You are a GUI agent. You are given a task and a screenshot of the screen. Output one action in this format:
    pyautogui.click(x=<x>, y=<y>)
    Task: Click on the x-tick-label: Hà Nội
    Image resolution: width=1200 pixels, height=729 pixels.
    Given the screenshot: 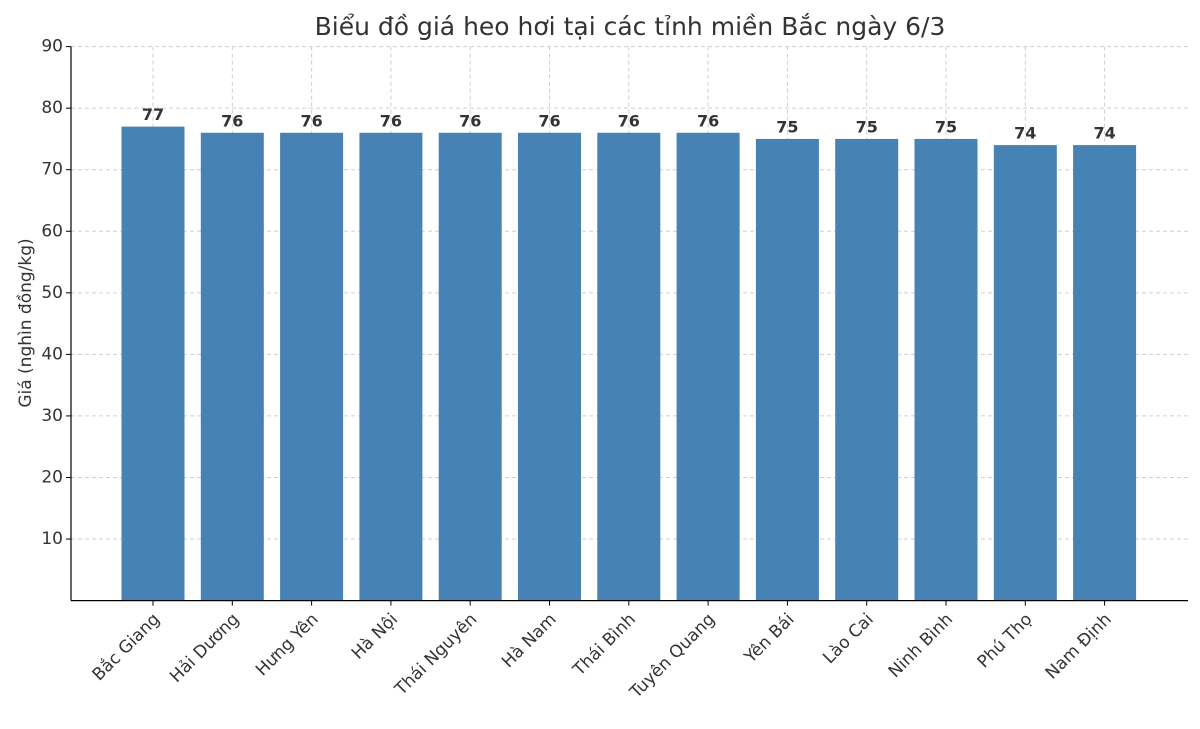 What is the action you would take?
    pyautogui.click(x=375, y=637)
    